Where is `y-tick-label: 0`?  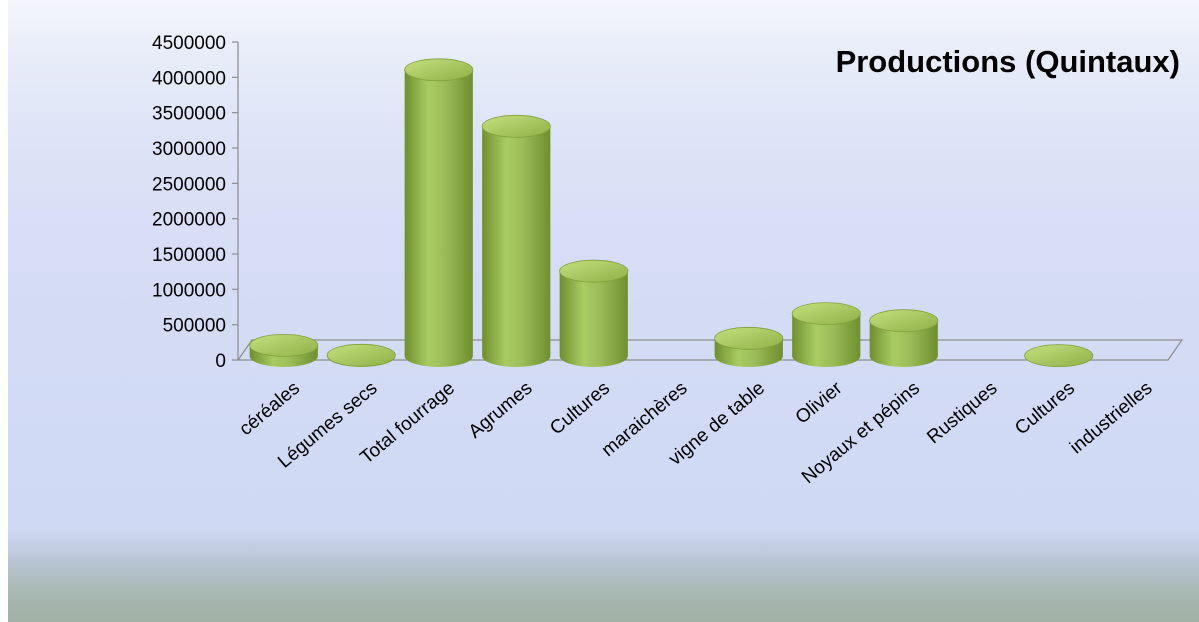
y-tick-label: 0 is located at coordinates (220, 361).